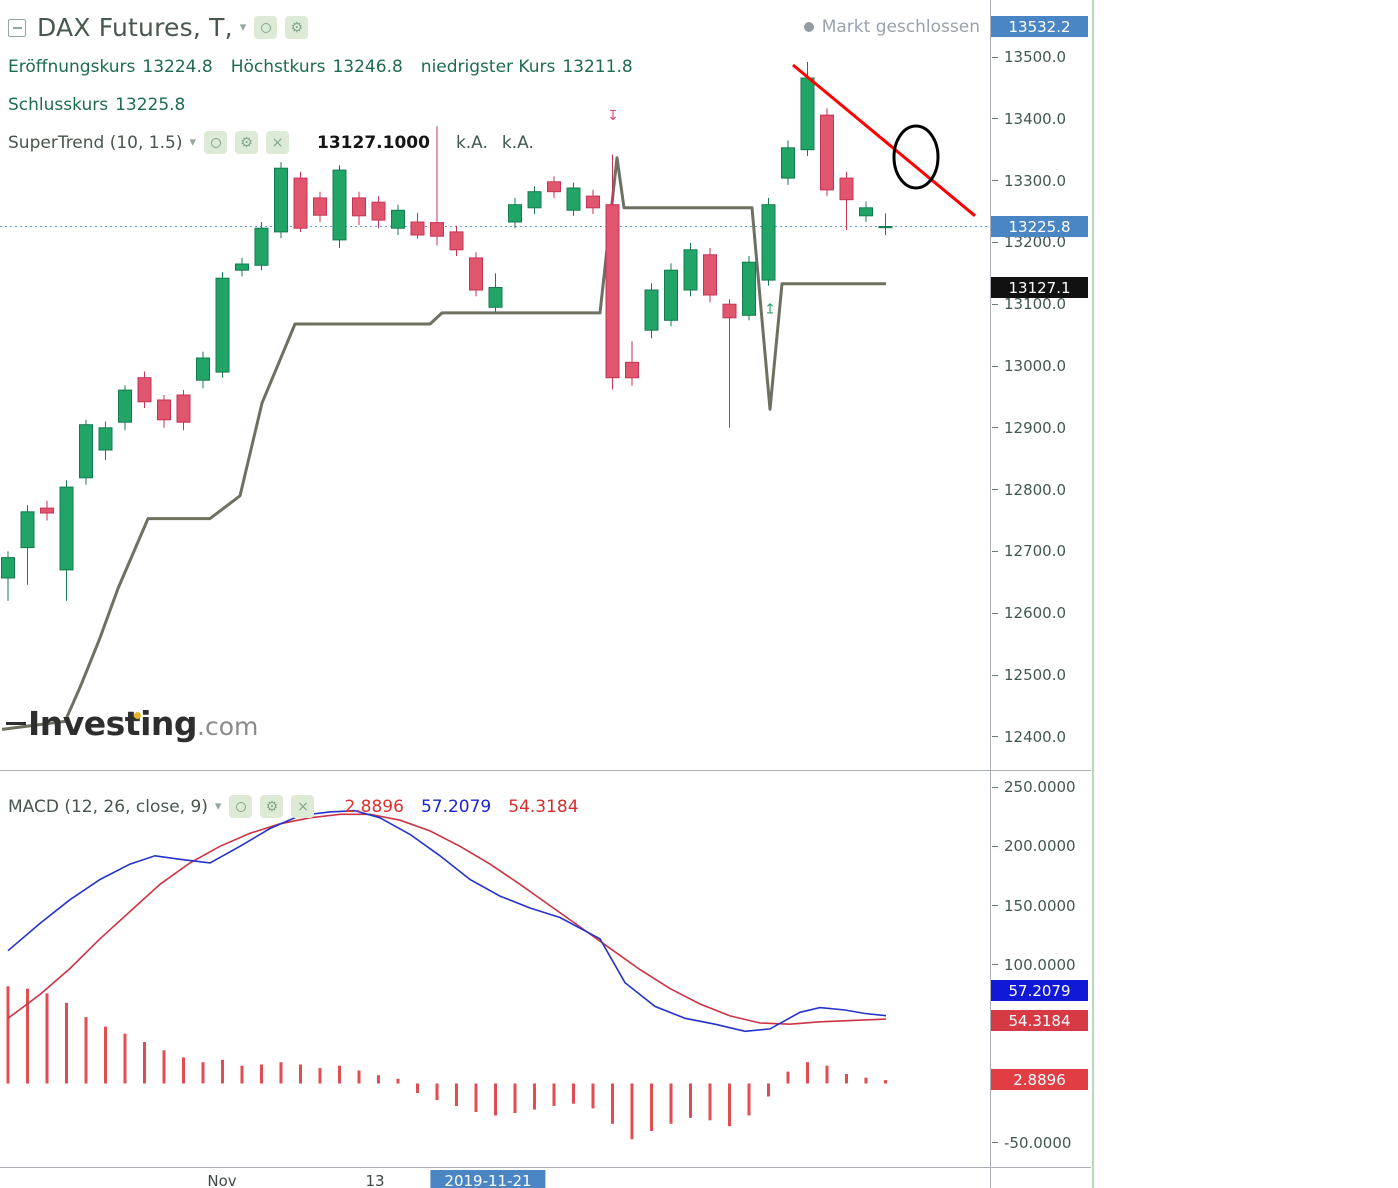 This screenshot has height=1188, width=1398. Describe the element at coordinates (17, 27) in the screenshot. I see `collapse-panel-icon` at that location.